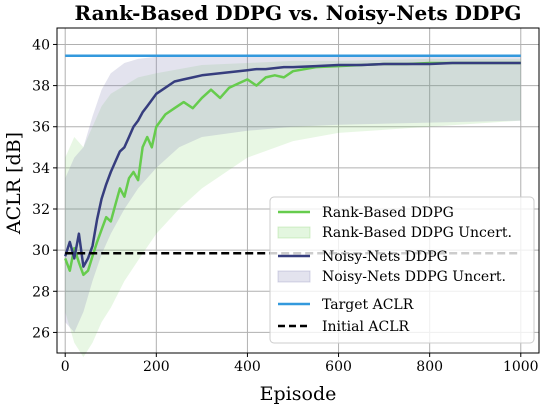 This screenshot has height=408, width=550. I want to click on y-tick-label: 28, so click(41, 292).